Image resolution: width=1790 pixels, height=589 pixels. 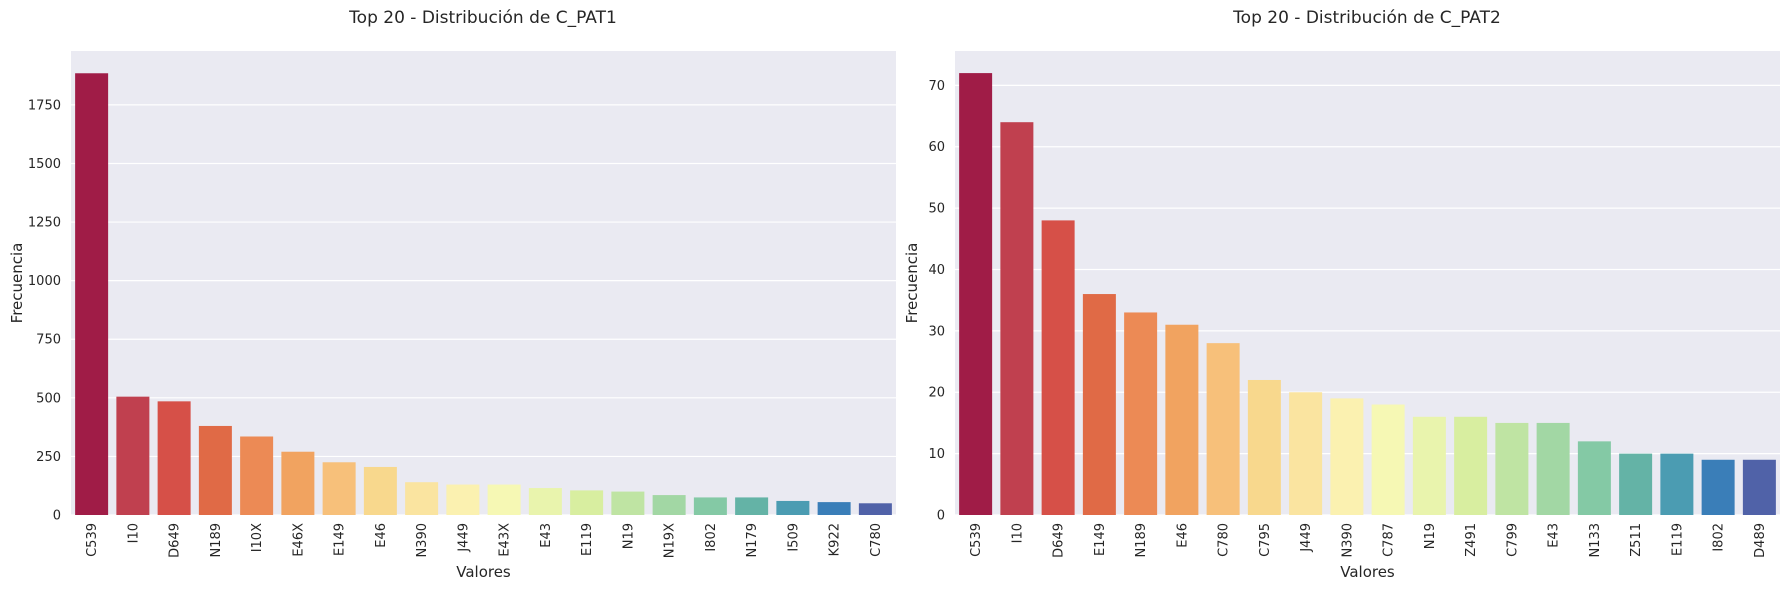 What do you see at coordinates (1017, 533) in the screenshot?
I see `x-tick-label: I10` at bounding box center [1017, 533].